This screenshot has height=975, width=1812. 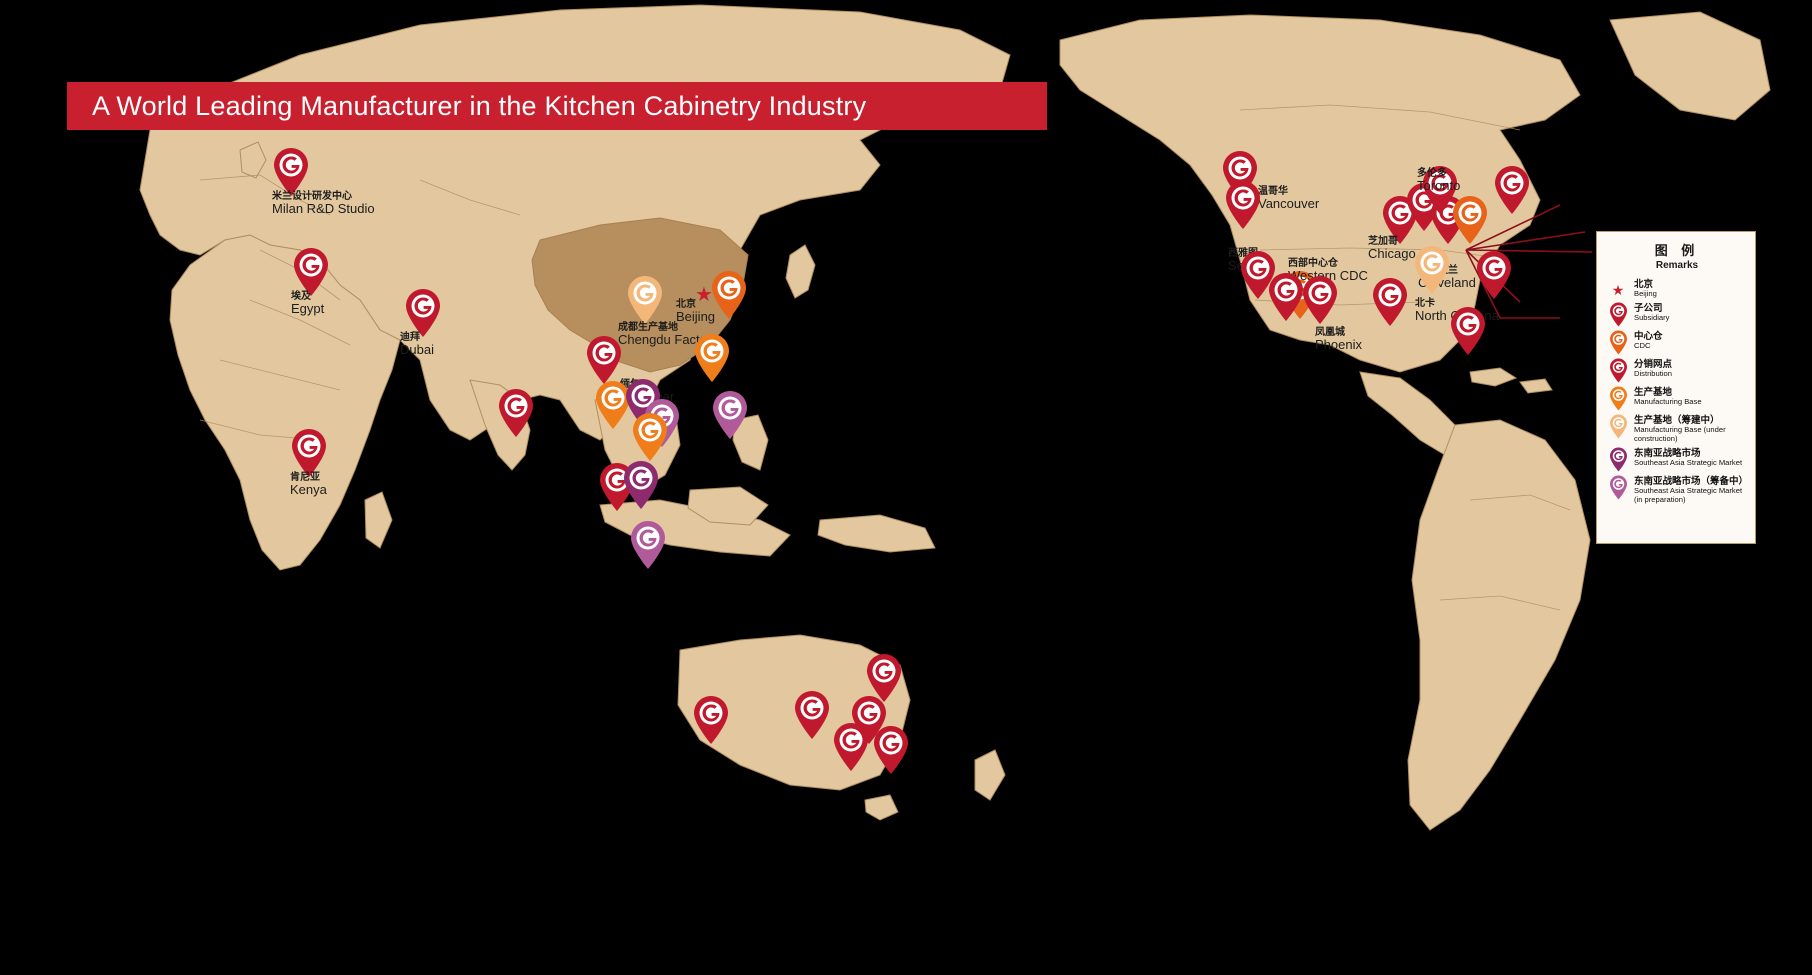 What do you see at coordinates (1688, 462) in the screenshot?
I see `legend-item-en-6: Southeast Asia Strategic Market` at bounding box center [1688, 462].